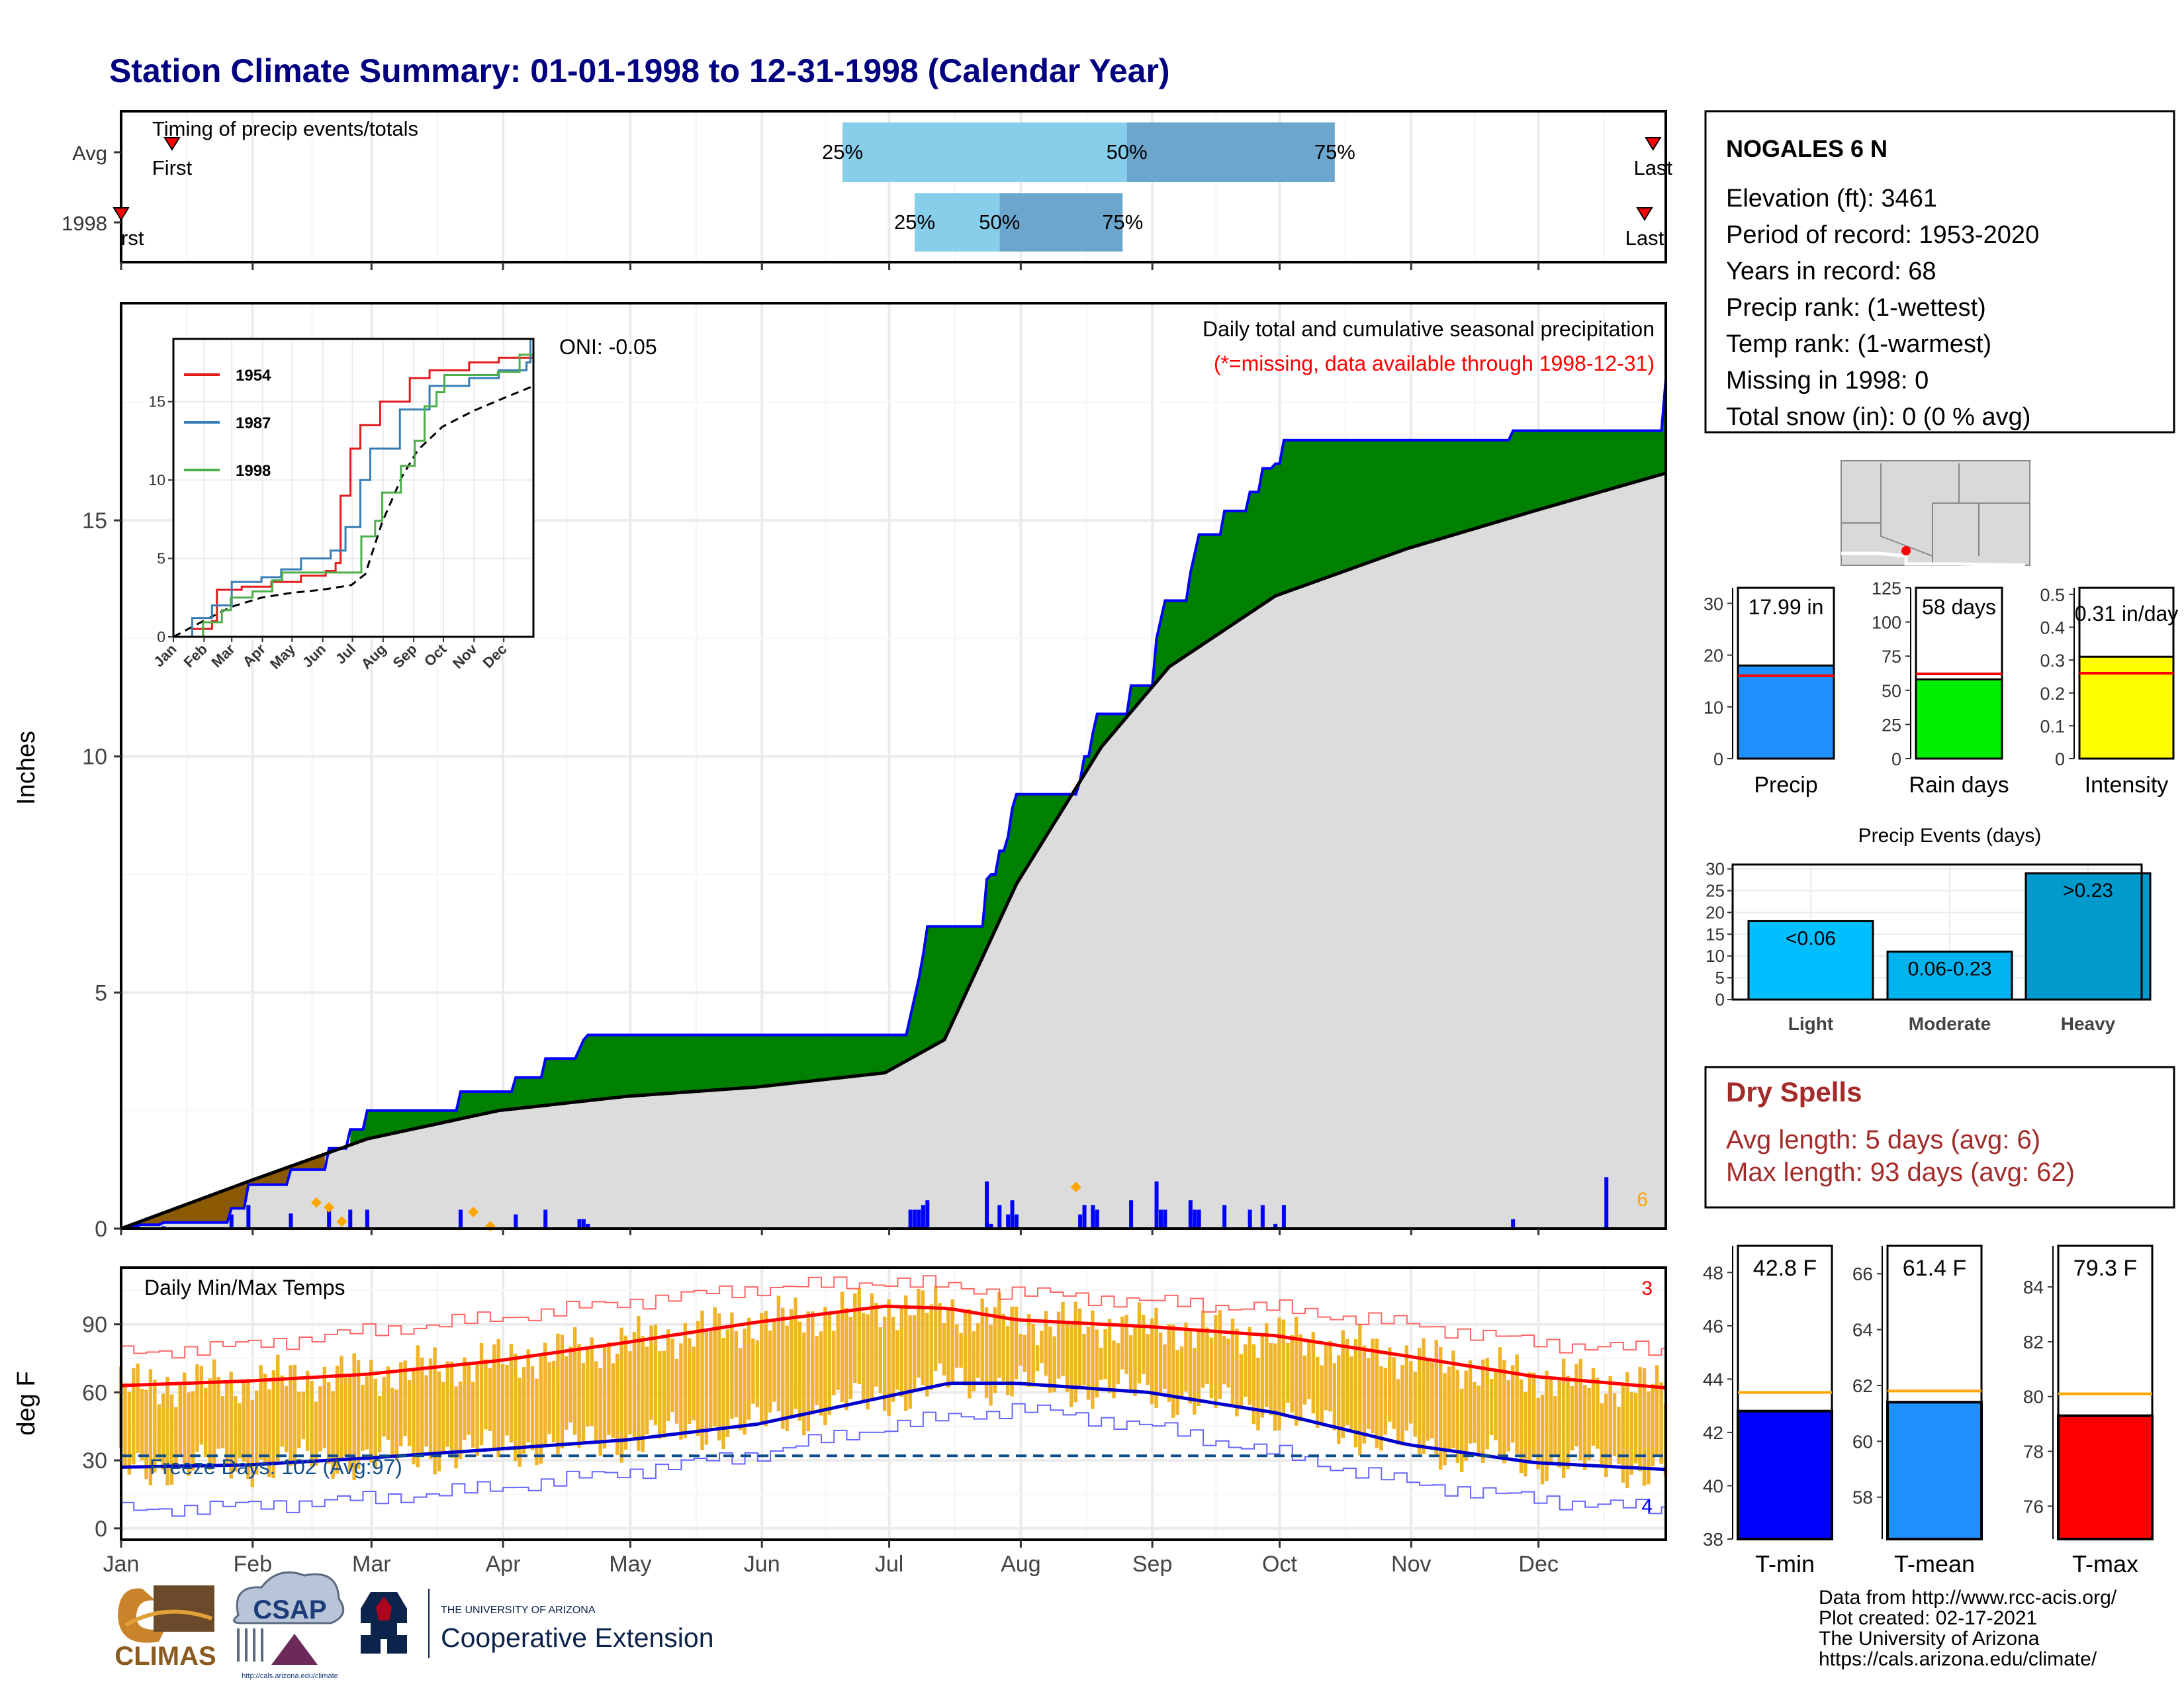 The image size is (2184, 1688). I want to click on temp-bar-ytick-label: 46, so click(1713, 1326).